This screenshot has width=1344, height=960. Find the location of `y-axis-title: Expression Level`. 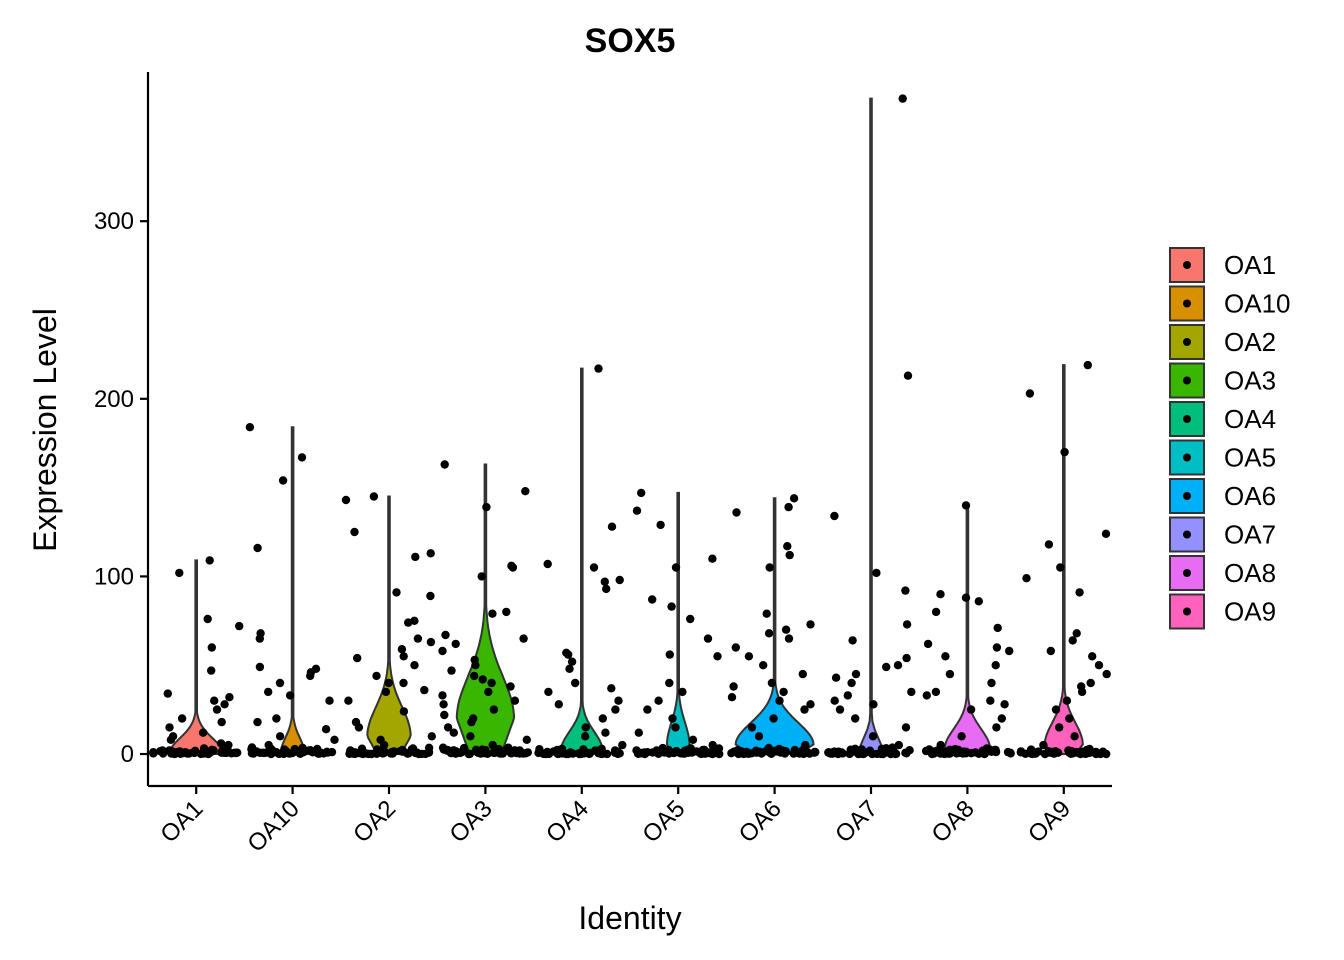

y-axis-title: Expression Level is located at coordinates (45, 430).